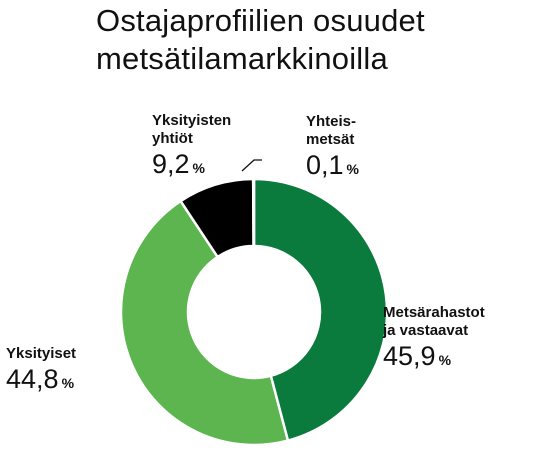  Describe the element at coordinates (192, 120) in the screenshot. I see `label-name-line-1: Yksityisten` at that location.